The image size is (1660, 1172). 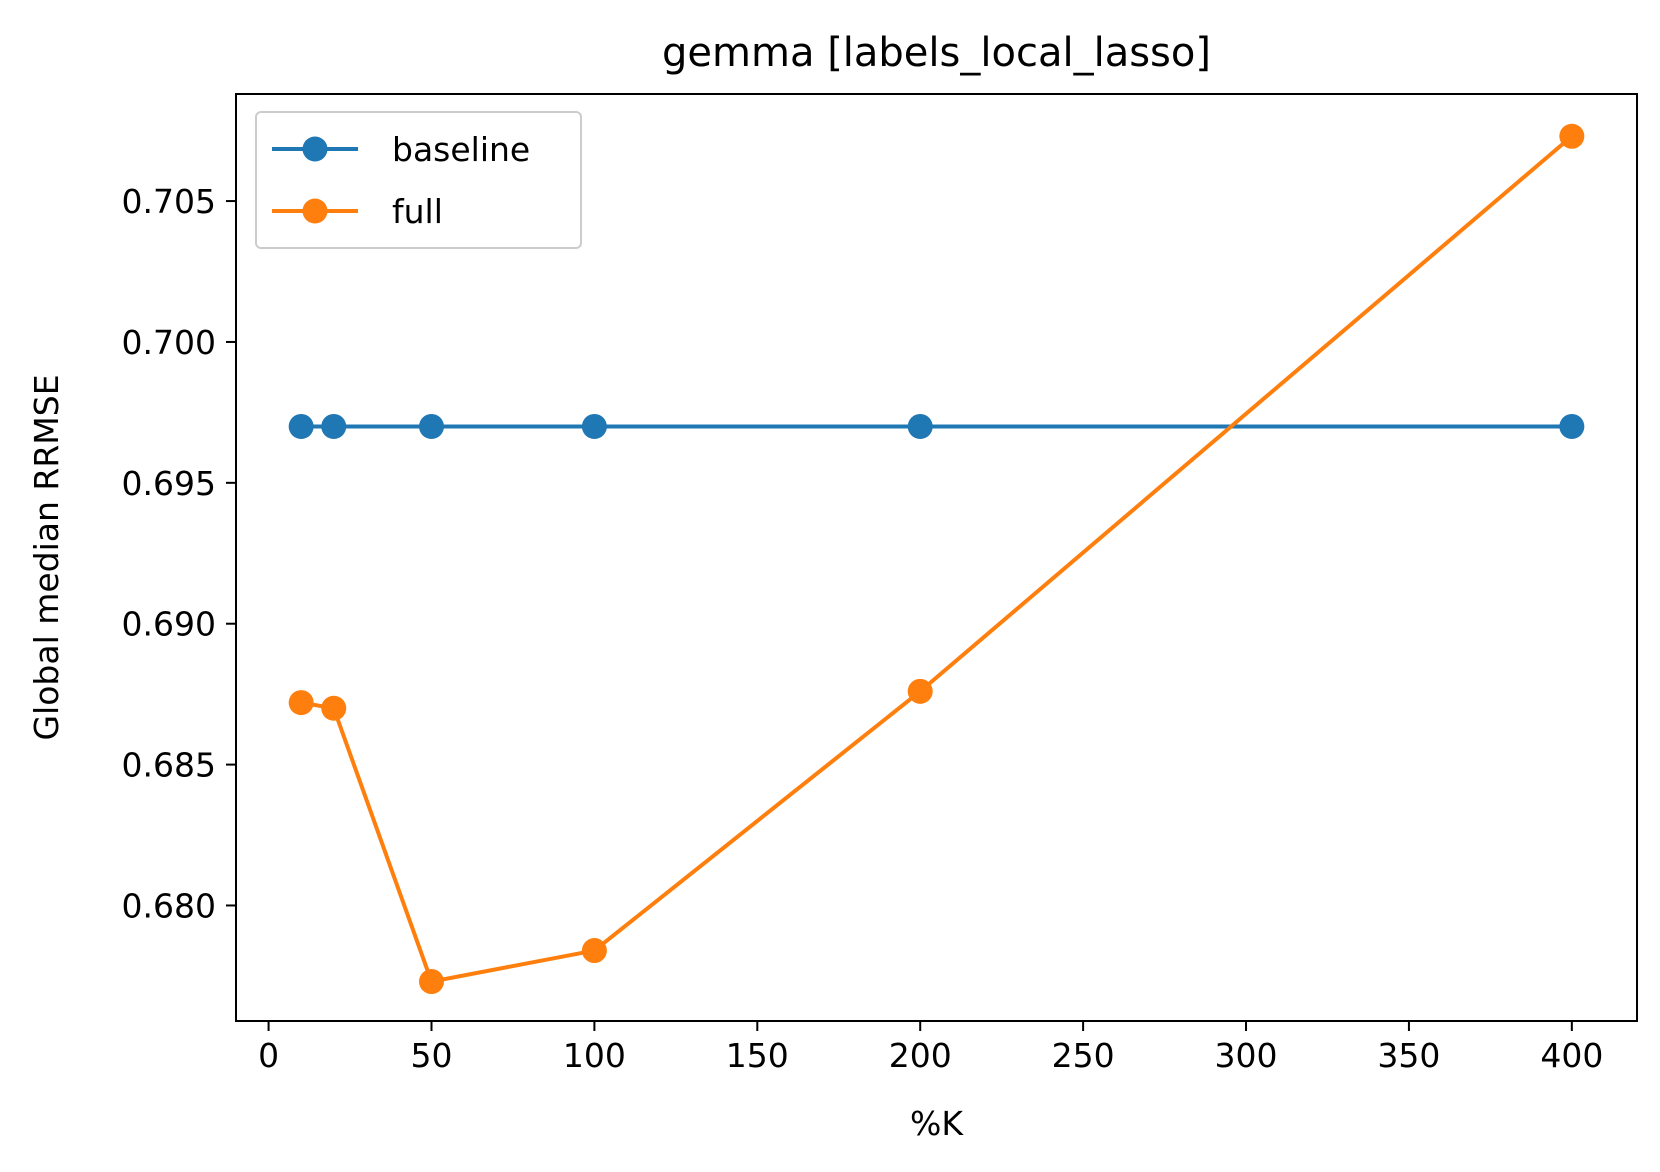 What do you see at coordinates (461, 149) in the screenshot?
I see `legend-label: baseline` at bounding box center [461, 149].